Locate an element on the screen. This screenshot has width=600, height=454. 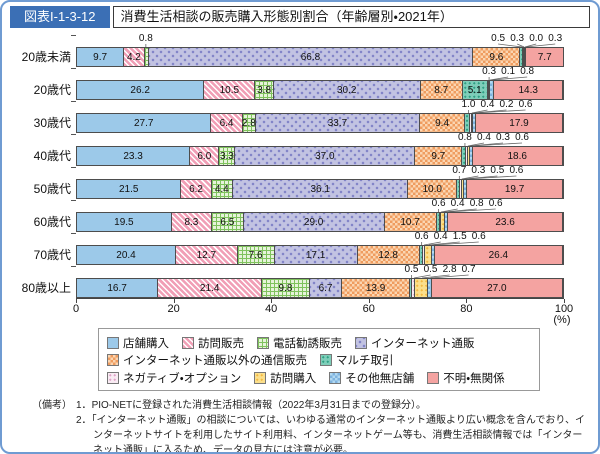
legend-item: 店舗購入 is located at coordinates (138, 343).